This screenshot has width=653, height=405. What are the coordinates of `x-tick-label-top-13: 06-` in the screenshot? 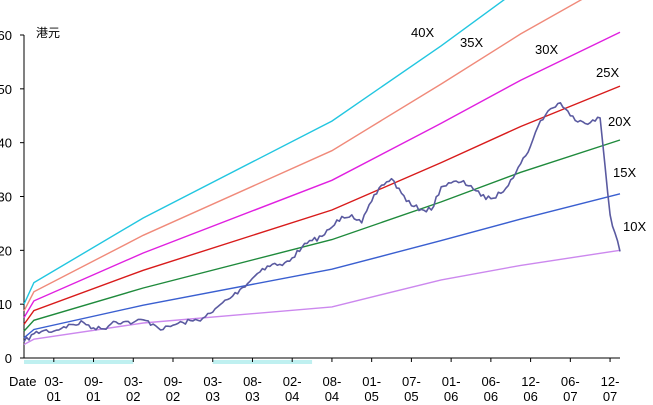 It's located at (570, 381).